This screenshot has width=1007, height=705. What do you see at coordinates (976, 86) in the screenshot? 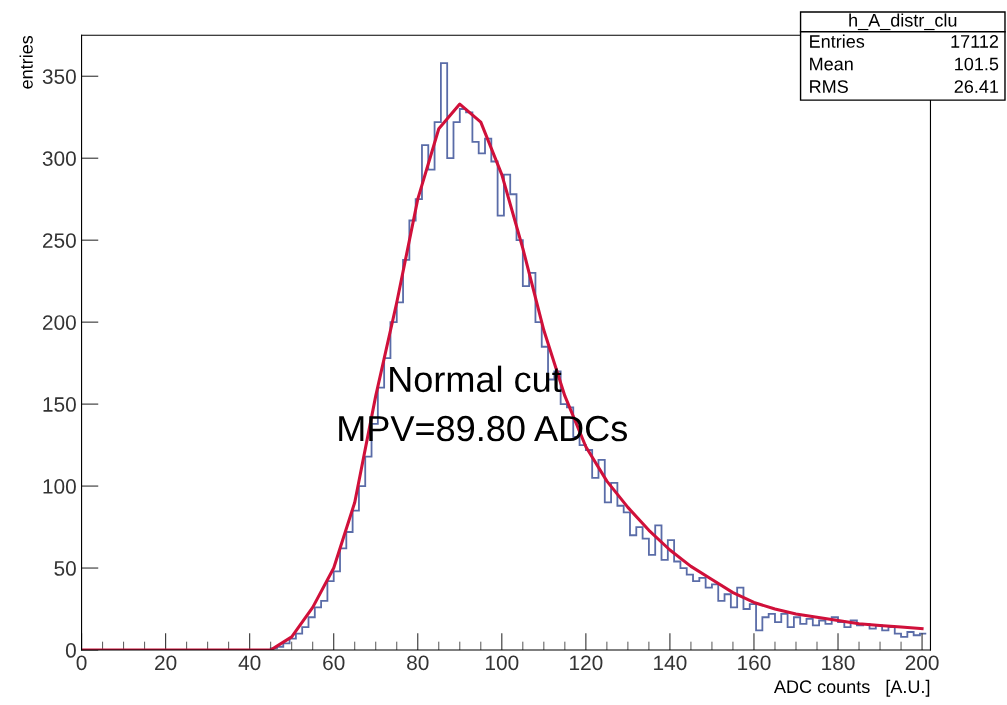
I see `text: 26.41` at bounding box center [976, 86].